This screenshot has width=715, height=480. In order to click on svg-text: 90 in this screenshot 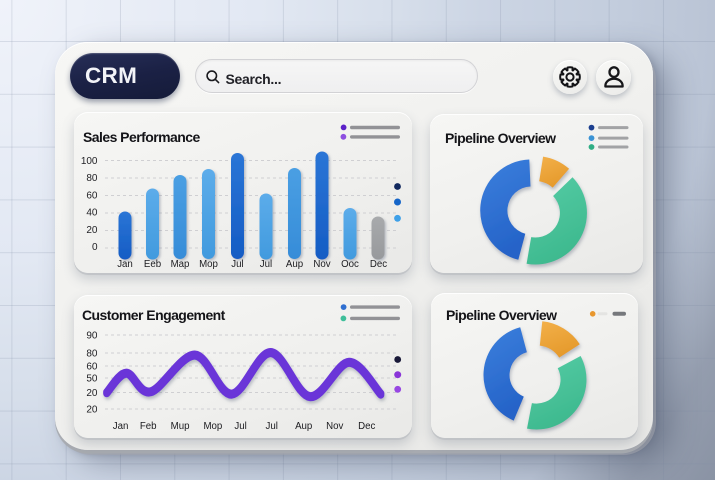, I will do `click(92, 336)`.